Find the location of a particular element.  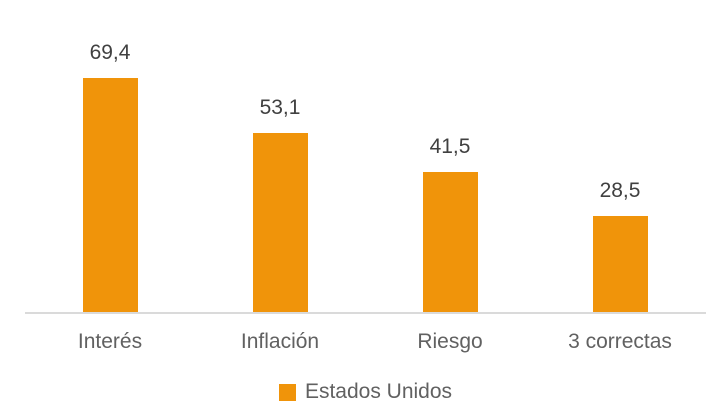

value-label: 41,5 is located at coordinates (450, 146).